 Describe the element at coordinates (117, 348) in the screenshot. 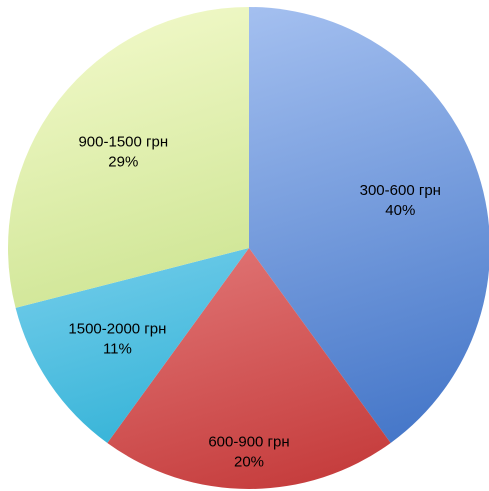

I see `slice-percent-2: 11%` at that location.